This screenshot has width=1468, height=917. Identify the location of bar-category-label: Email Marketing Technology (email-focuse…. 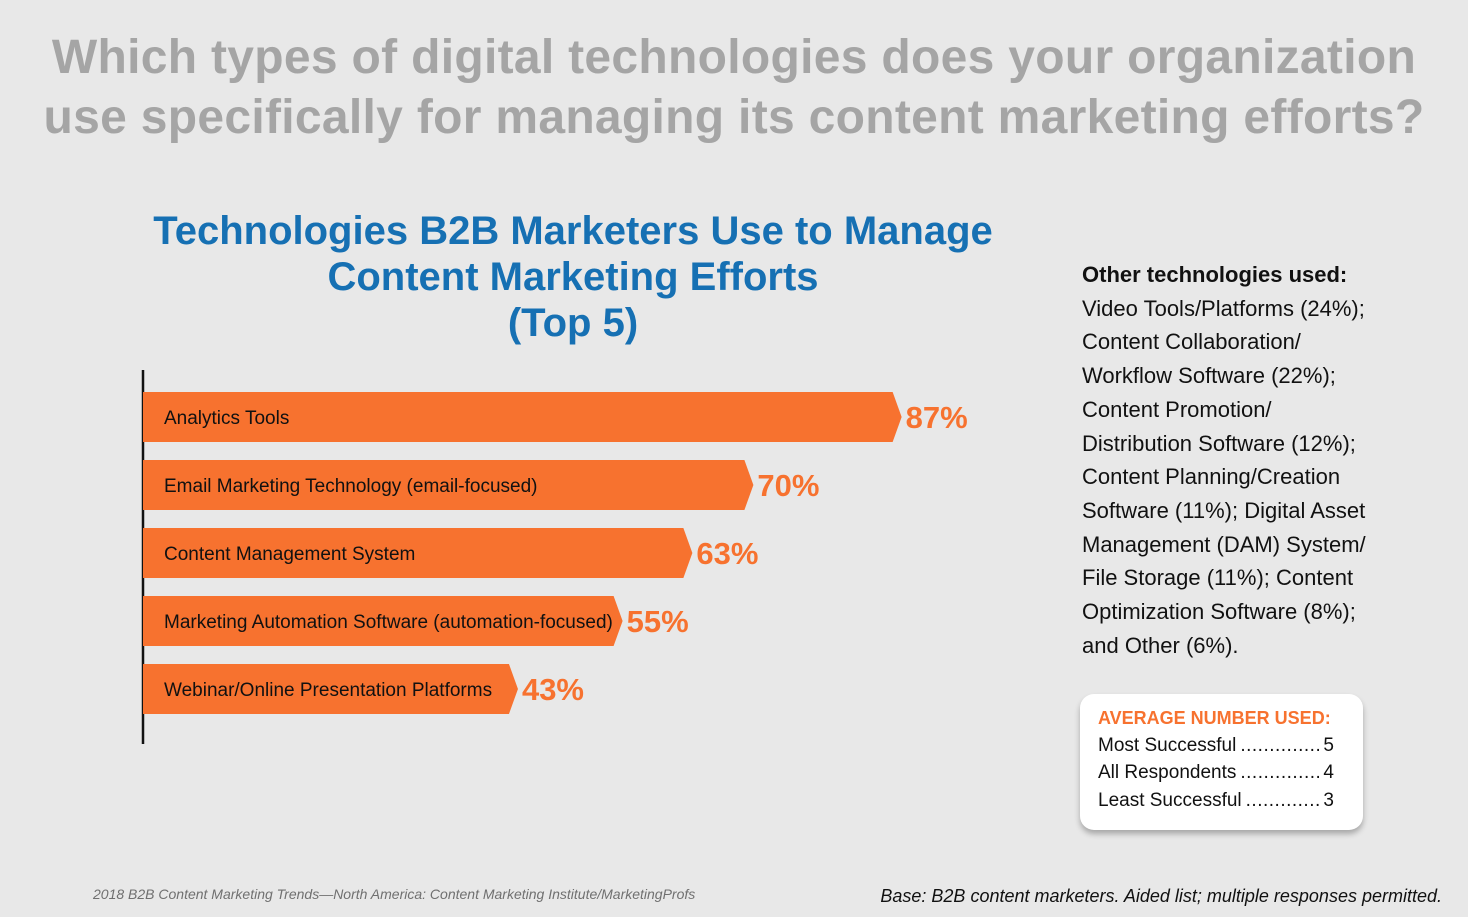
(350, 486).